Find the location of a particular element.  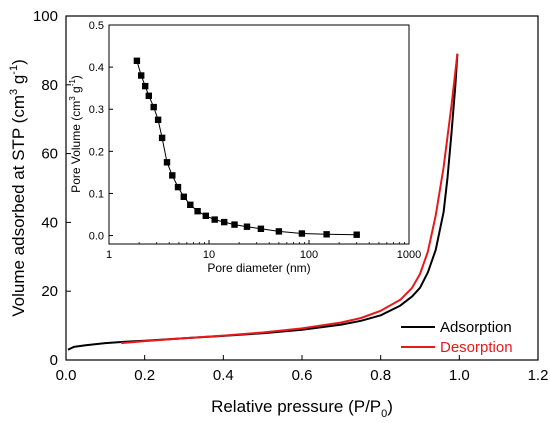

legend-label-adsorption: Adsorption is located at coordinates (476, 327).